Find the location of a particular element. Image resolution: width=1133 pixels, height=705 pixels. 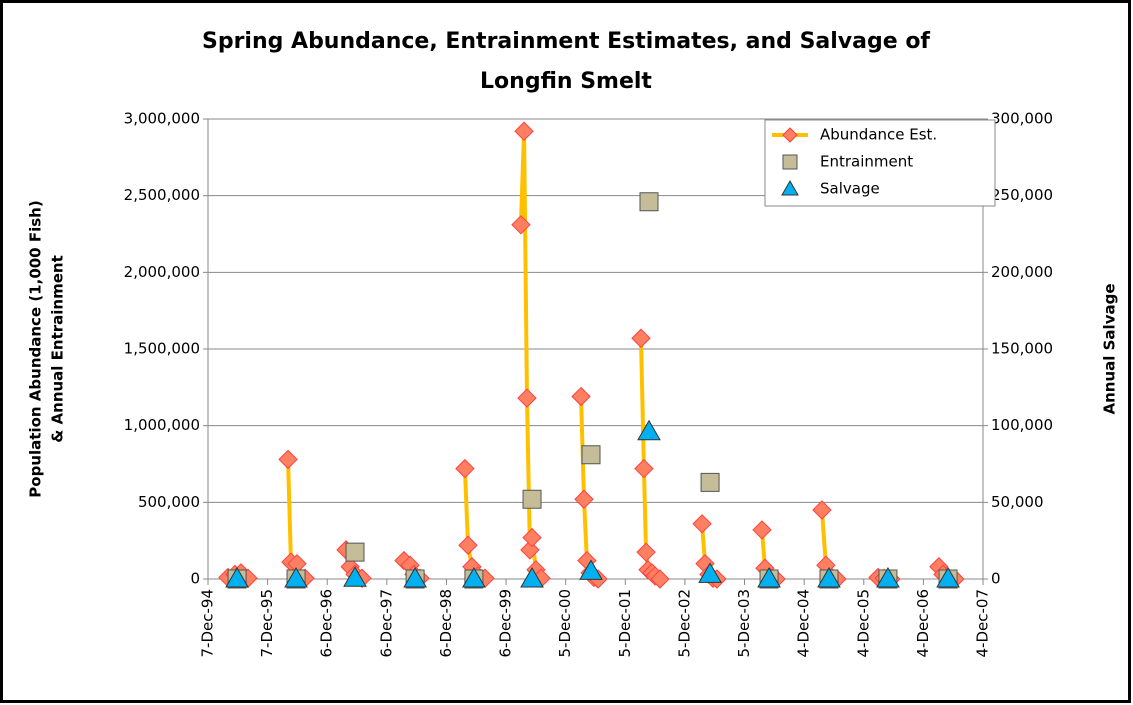

y-tick-label: 2,500,000 is located at coordinates (162, 195).